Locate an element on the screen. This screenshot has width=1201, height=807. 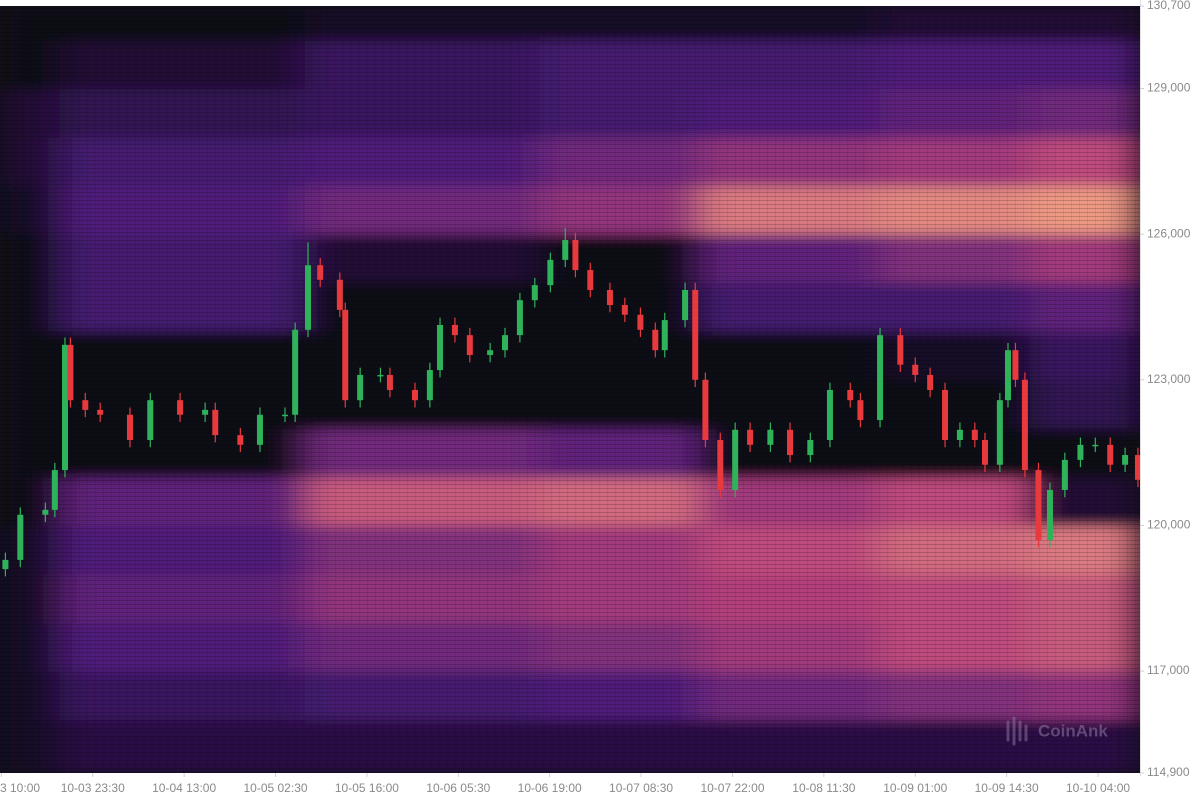
x-tick-label: 10-08 11:30 is located at coordinates (823, 788).